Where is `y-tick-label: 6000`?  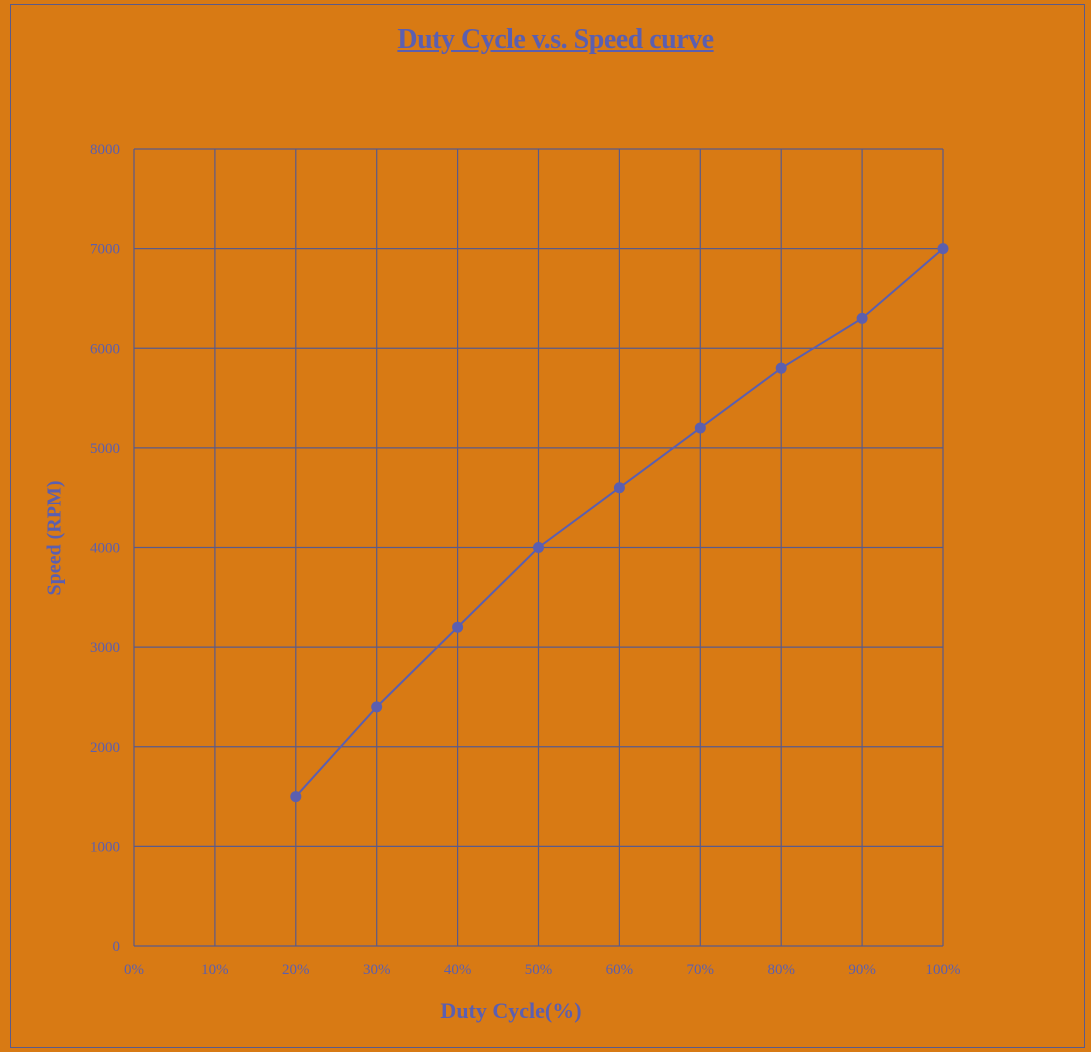 y-tick-label: 6000 is located at coordinates (105, 349).